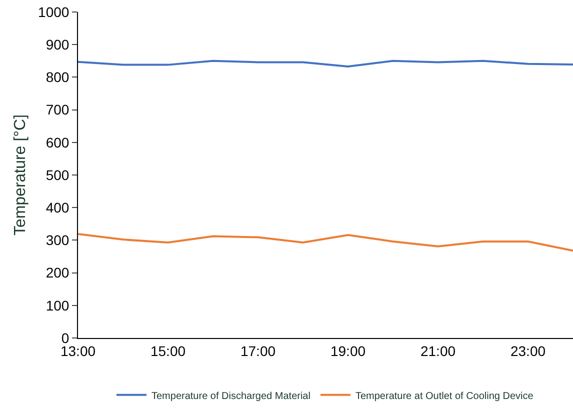 This screenshot has height=410, width=573. I want to click on y-tick-label: 100, so click(58, 305).